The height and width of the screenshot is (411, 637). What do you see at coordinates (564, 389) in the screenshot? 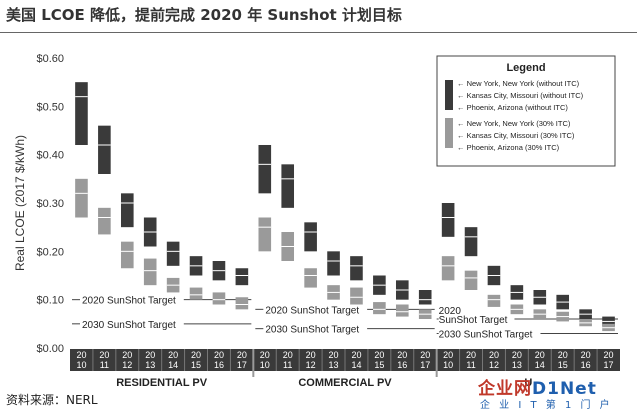
I see `watermark-logo-right: D1Net` at bounding box center [564, 389].